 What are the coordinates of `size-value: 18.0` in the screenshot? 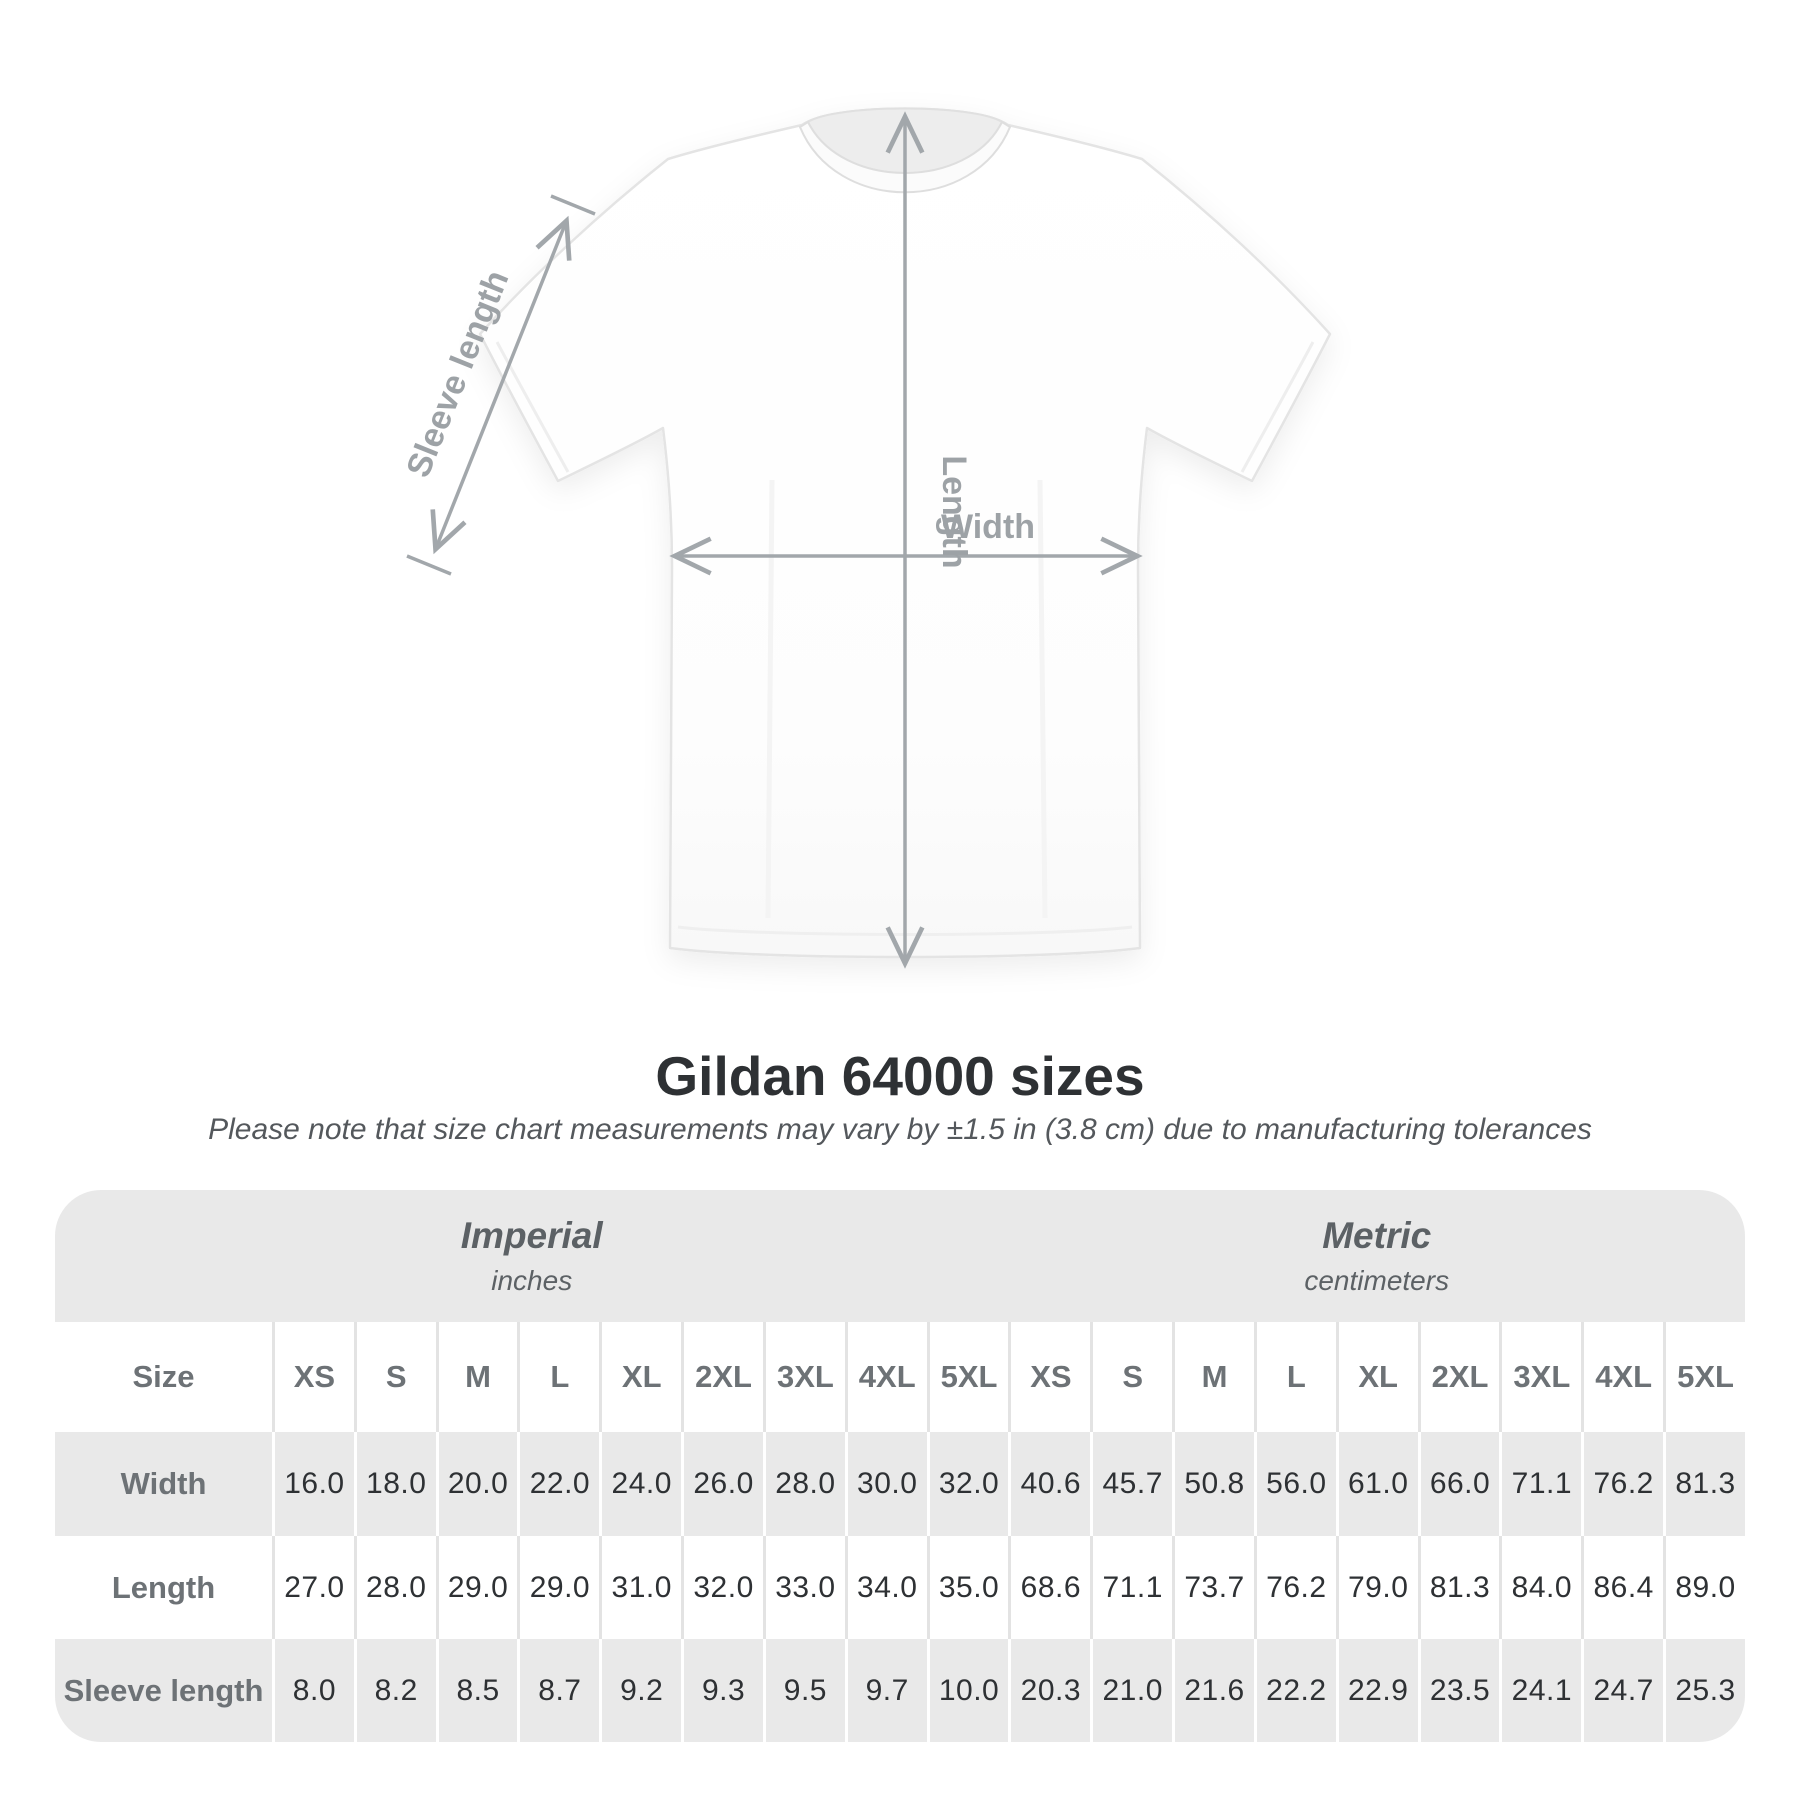 It's located at (394, 1484).